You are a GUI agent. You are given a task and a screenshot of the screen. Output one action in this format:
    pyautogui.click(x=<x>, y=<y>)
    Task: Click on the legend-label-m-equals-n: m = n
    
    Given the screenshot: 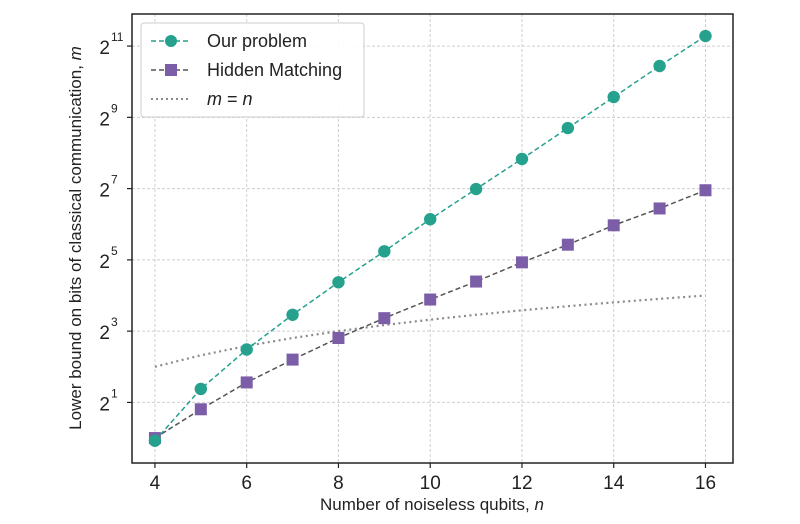 What is the action you would take?
    pyautogui.click(x=230, y=99)
    